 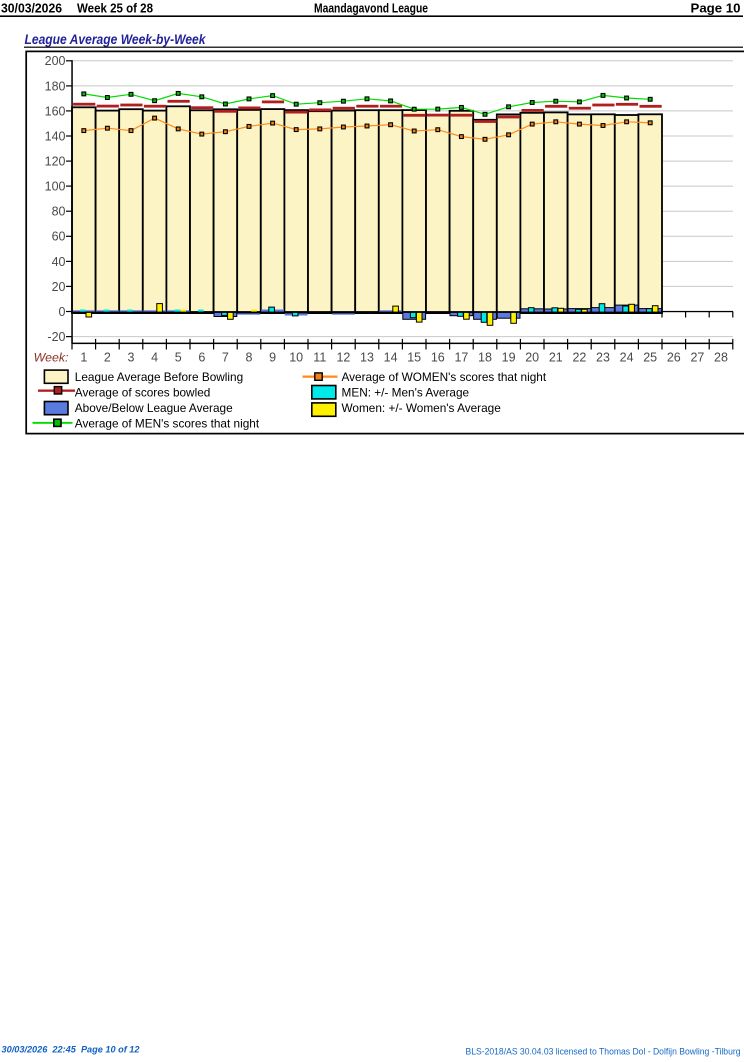 I want to click on svg-text: 14, so click(x=391, y=358).